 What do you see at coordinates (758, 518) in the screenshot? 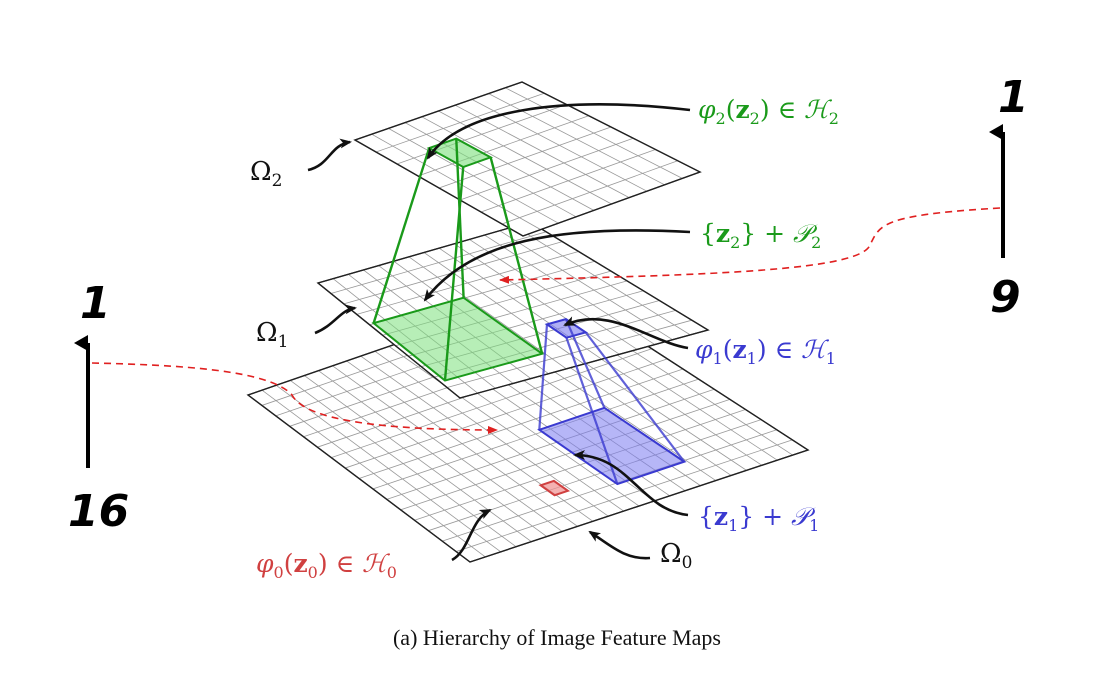
I see `patch1-label: {z1} + 𝒫1` at bounding box center [758, 518].